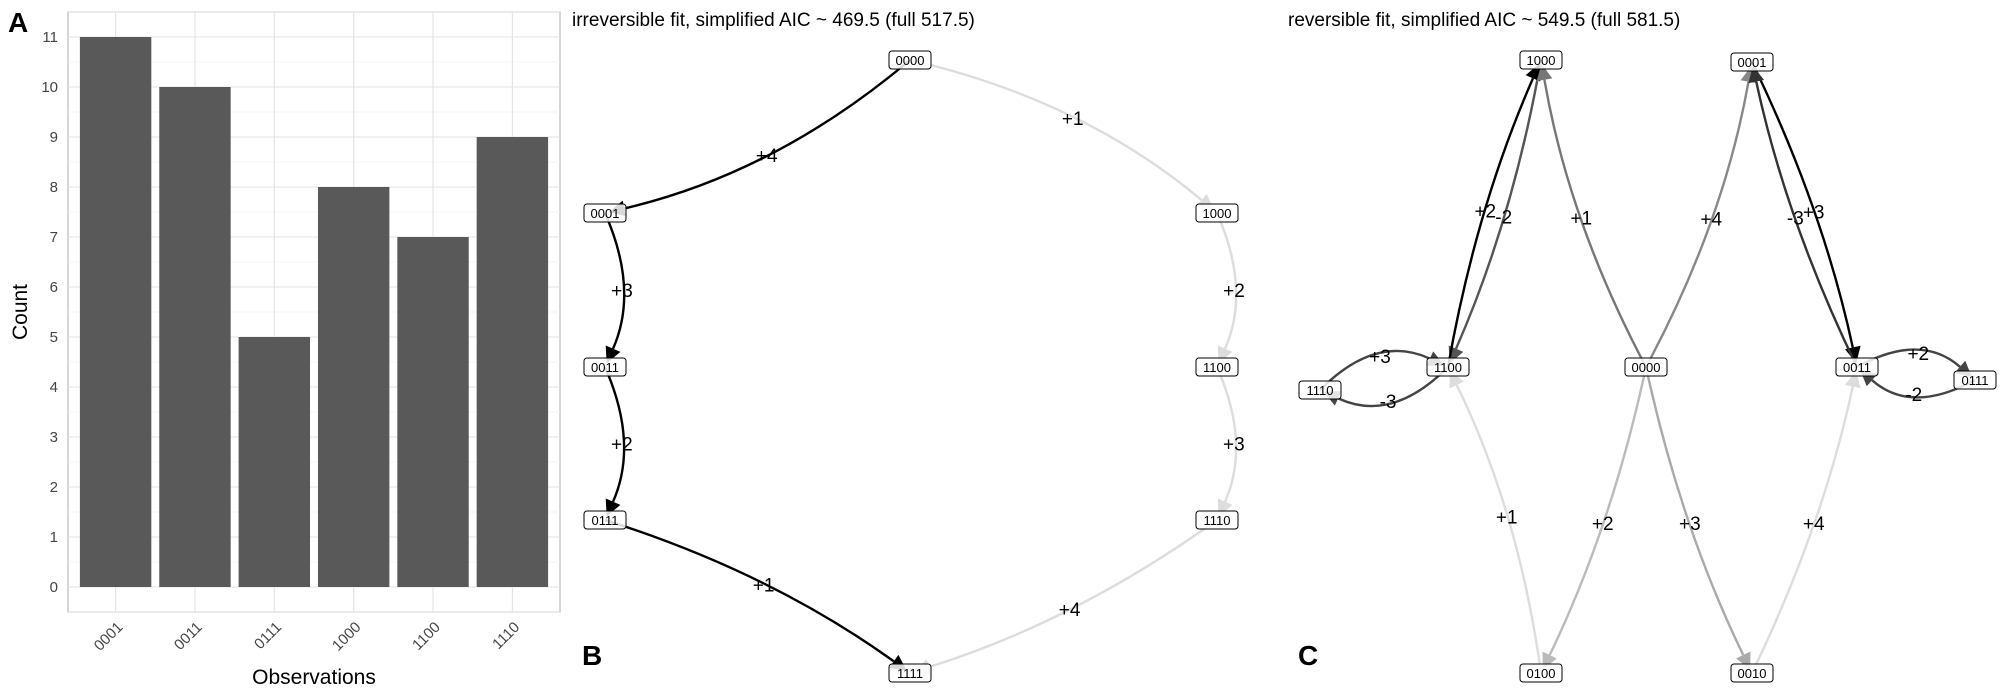 This screenshot has width=2000, height=700. What do you see at coordinates (1308, 655) in the screenshot?
I see `panel-letter-c: C` at bounding box center [1308, 655].